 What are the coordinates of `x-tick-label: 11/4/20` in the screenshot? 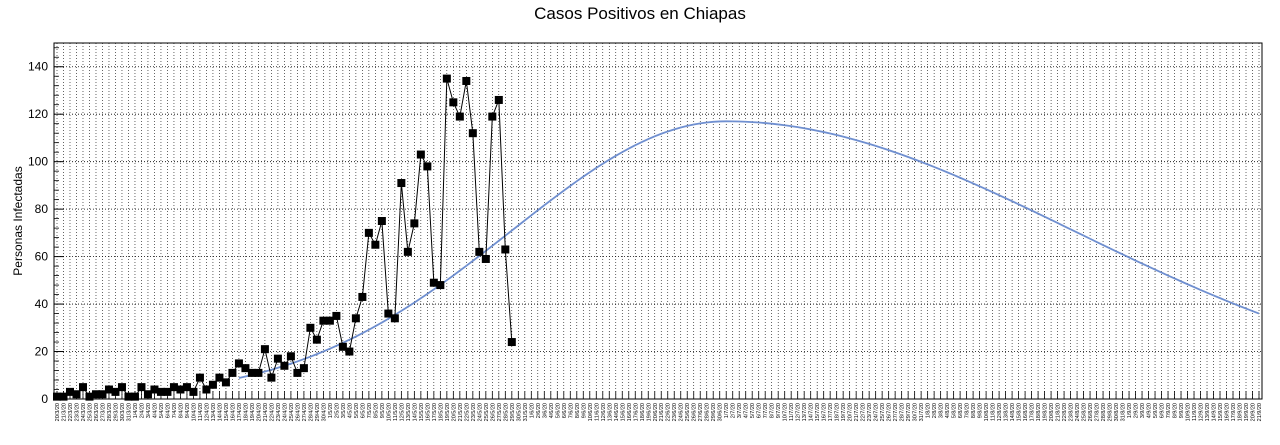 It's located at (201, 412).